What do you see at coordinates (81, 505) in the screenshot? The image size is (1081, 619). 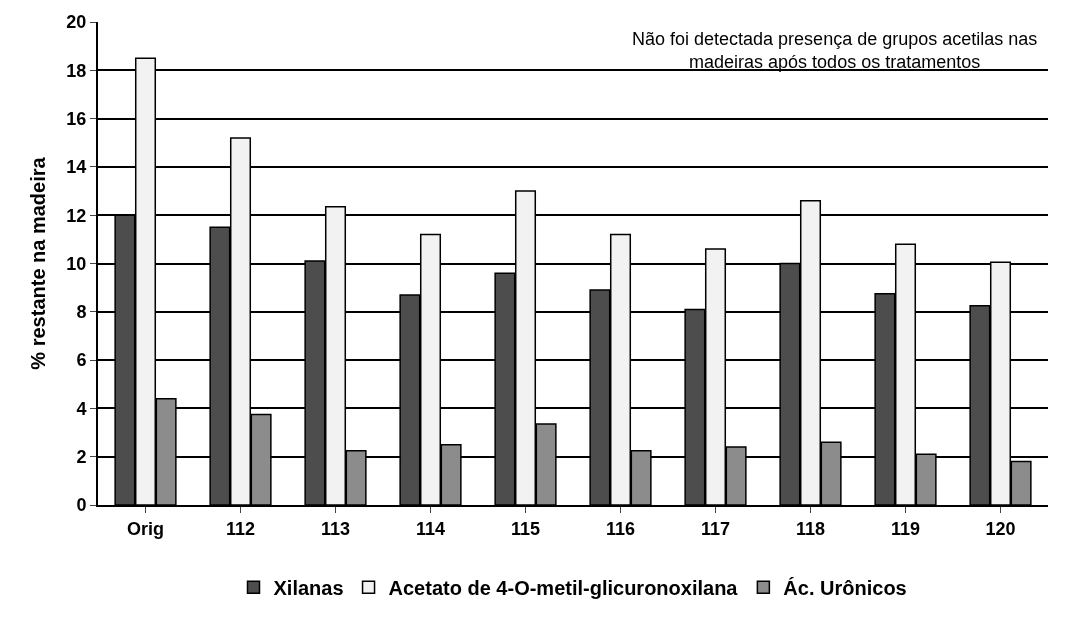 I see `y-tick-label: 0` at bounding box center [81, 505].